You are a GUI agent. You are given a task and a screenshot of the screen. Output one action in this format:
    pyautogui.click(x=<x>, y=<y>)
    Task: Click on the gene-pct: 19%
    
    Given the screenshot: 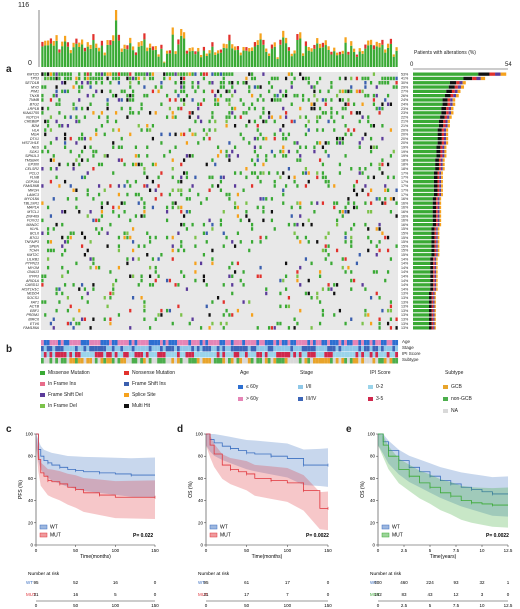 What is the action you would take?
    pyautogui.click(x=405, y=148)
    